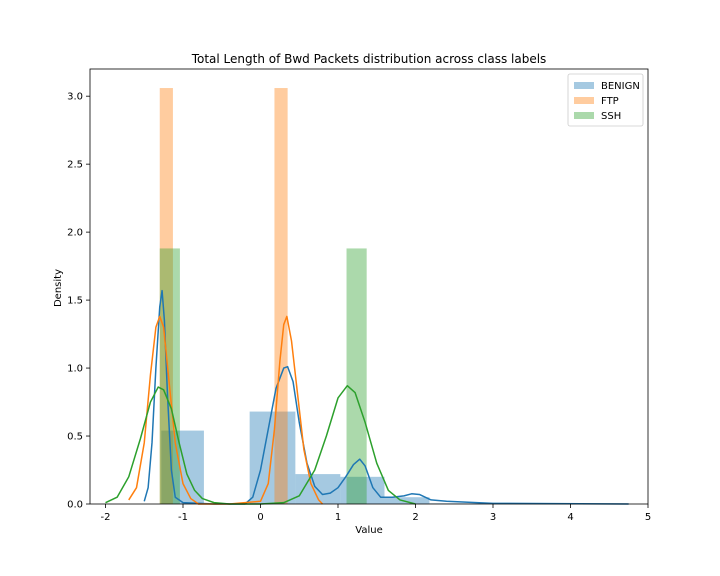 The width and height of the screenshot is (720, 576). What do you see at coordinates (648, 517) in the screenshot?
I see `x-tick-label: 5` at bounding box center [648, 517].